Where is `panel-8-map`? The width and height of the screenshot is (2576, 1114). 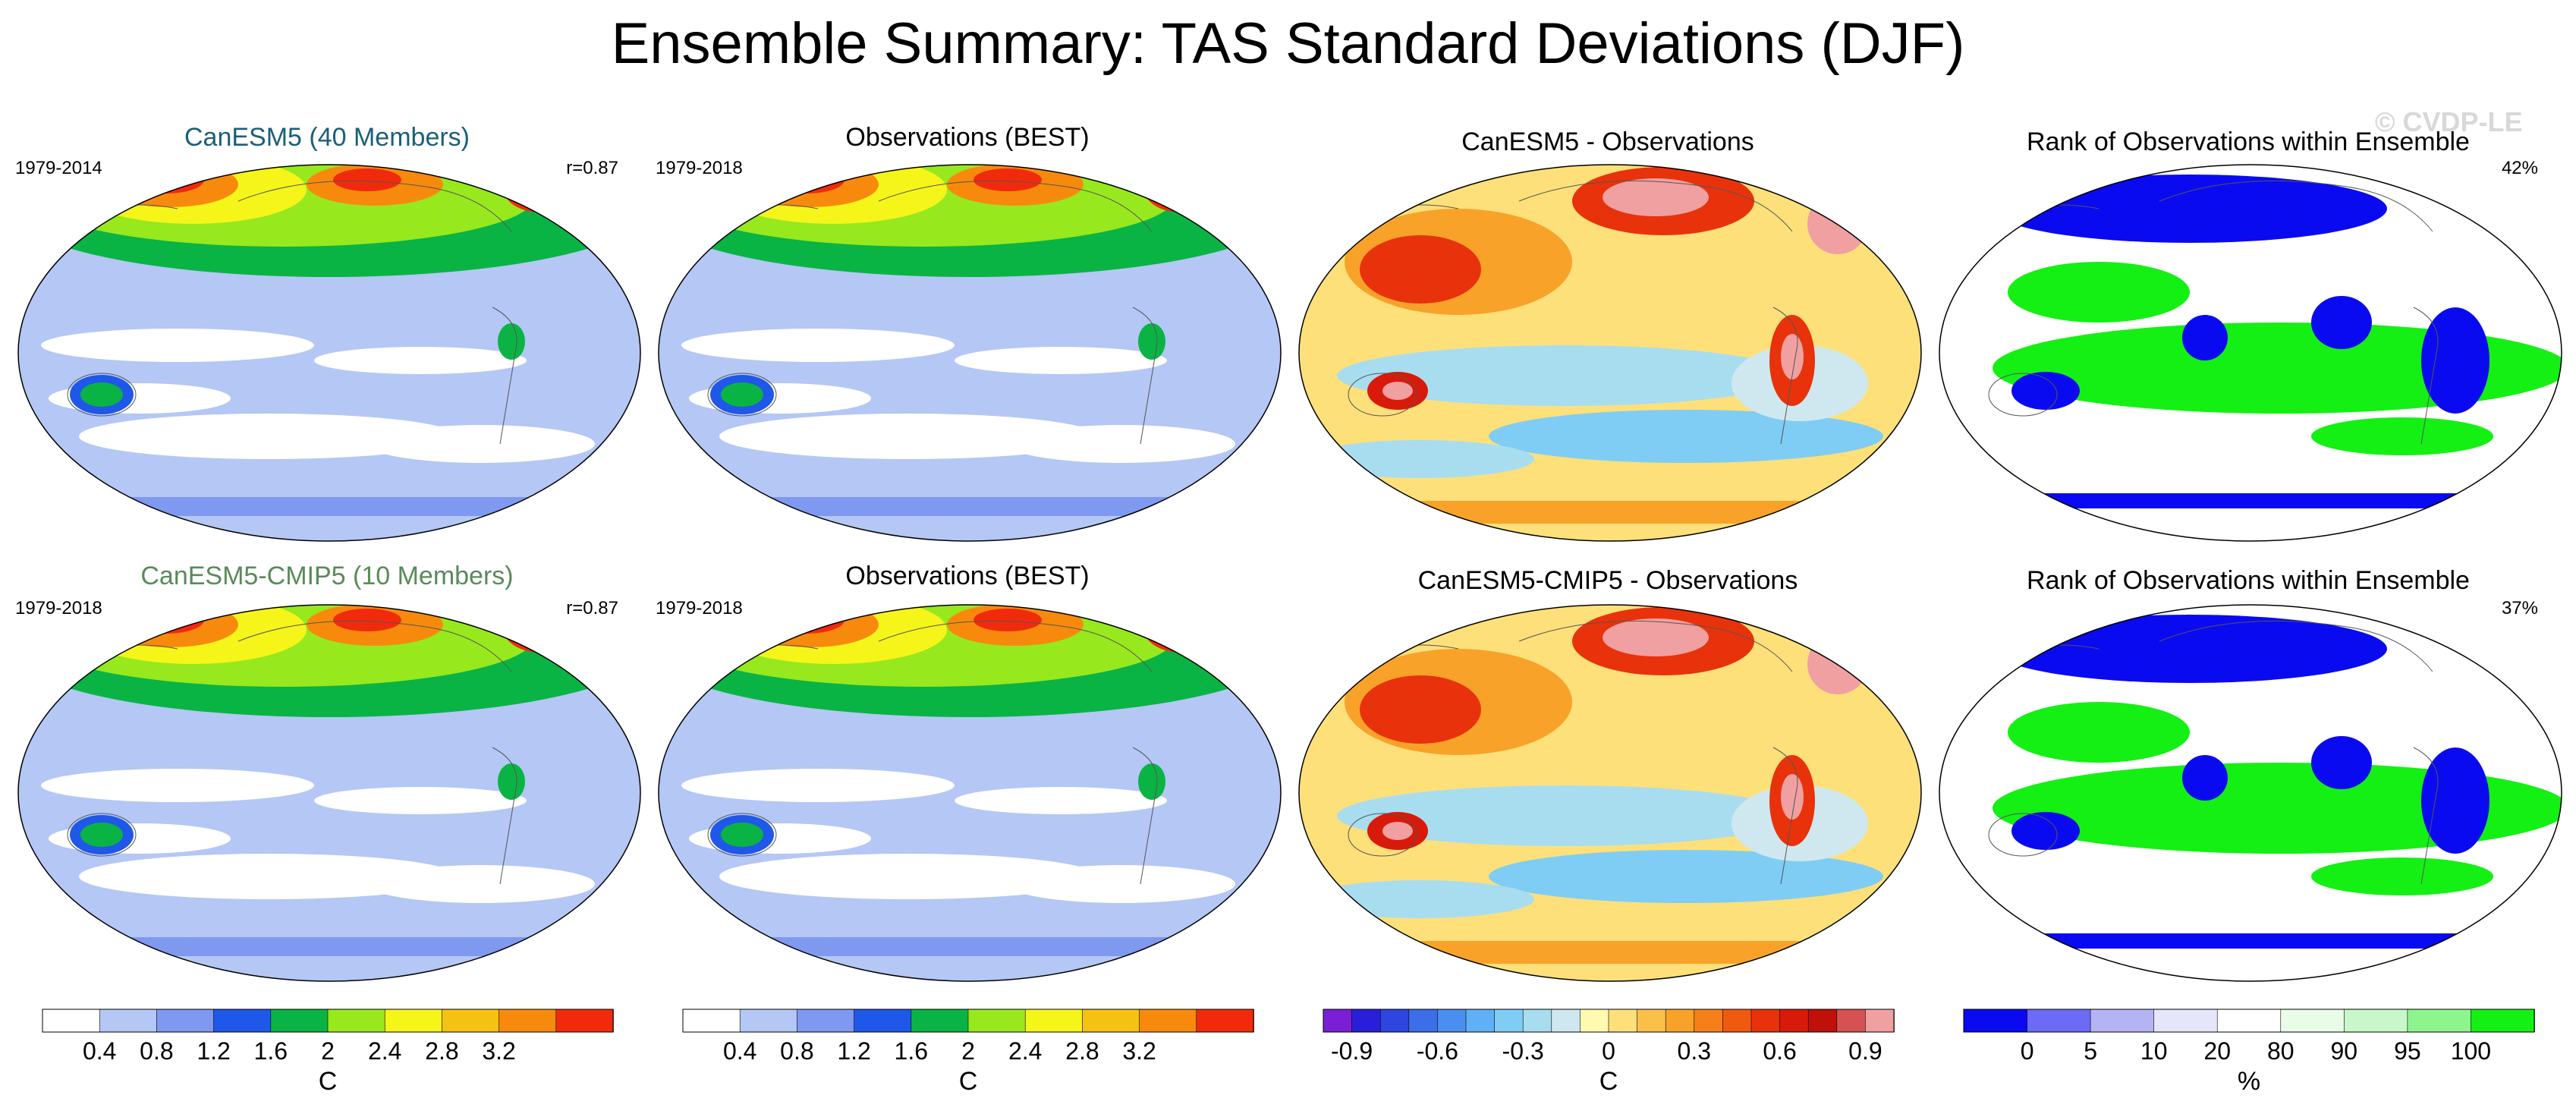 panel-8-map is located at coordinates (2250, 793).